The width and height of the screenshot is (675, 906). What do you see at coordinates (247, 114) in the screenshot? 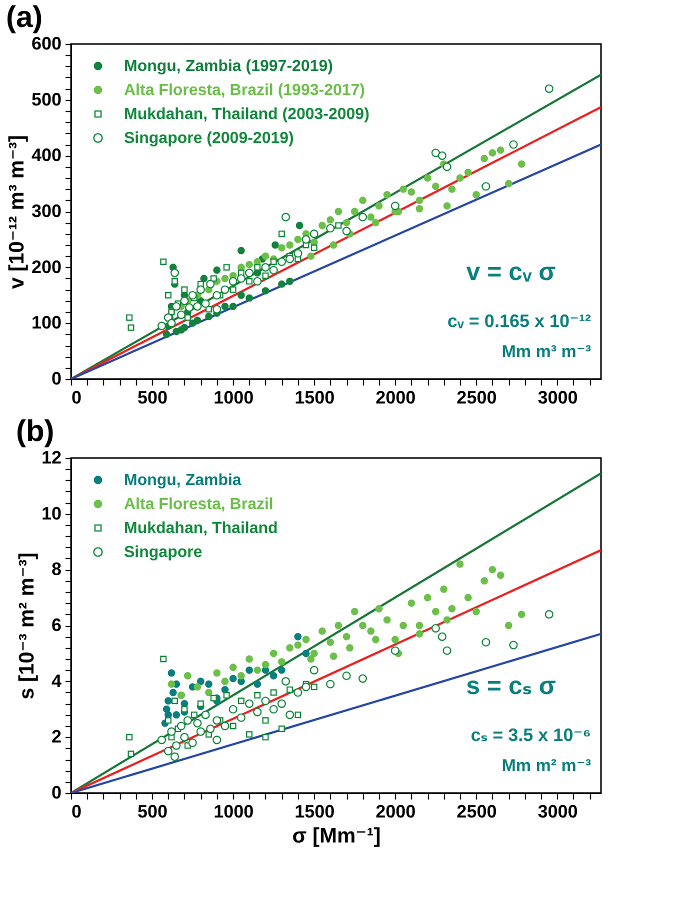
I see `legend-label: Mukdahan, Thailand (2003-2009)` at bounding box center [247, 114].